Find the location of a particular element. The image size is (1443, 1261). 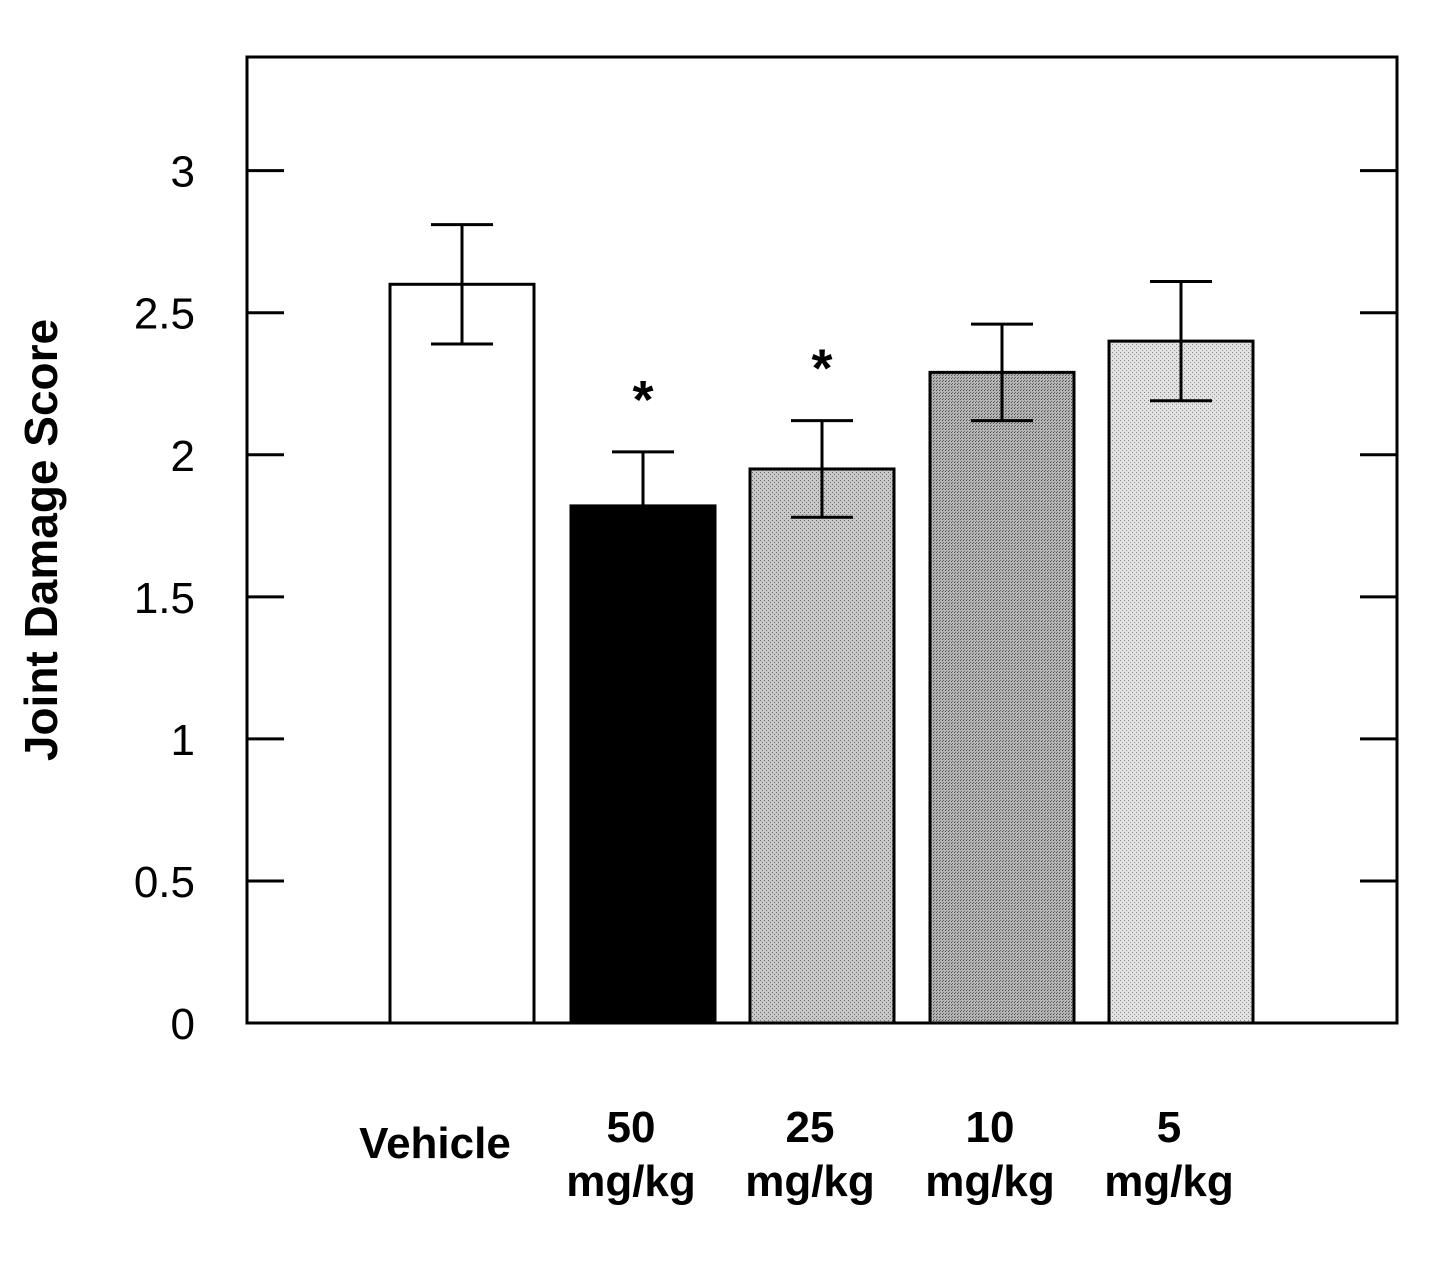

y-axis-title: Joint Damage Score is located at coordinates (41, 540).